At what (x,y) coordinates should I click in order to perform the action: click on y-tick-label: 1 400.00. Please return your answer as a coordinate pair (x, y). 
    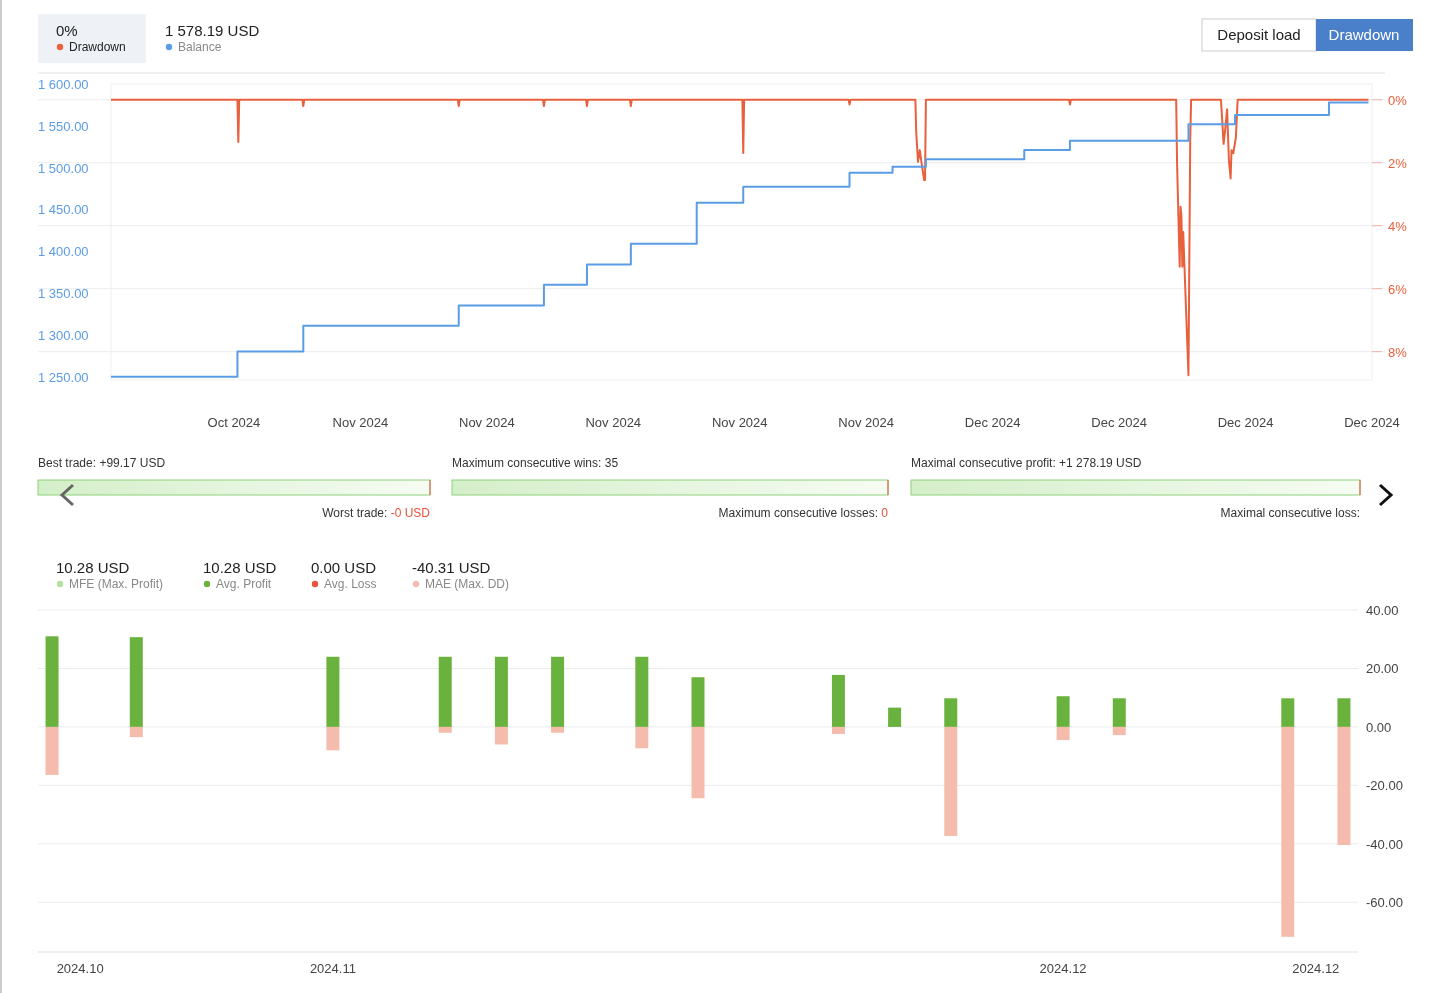
    Looking at the image, I should click on (63, 252).